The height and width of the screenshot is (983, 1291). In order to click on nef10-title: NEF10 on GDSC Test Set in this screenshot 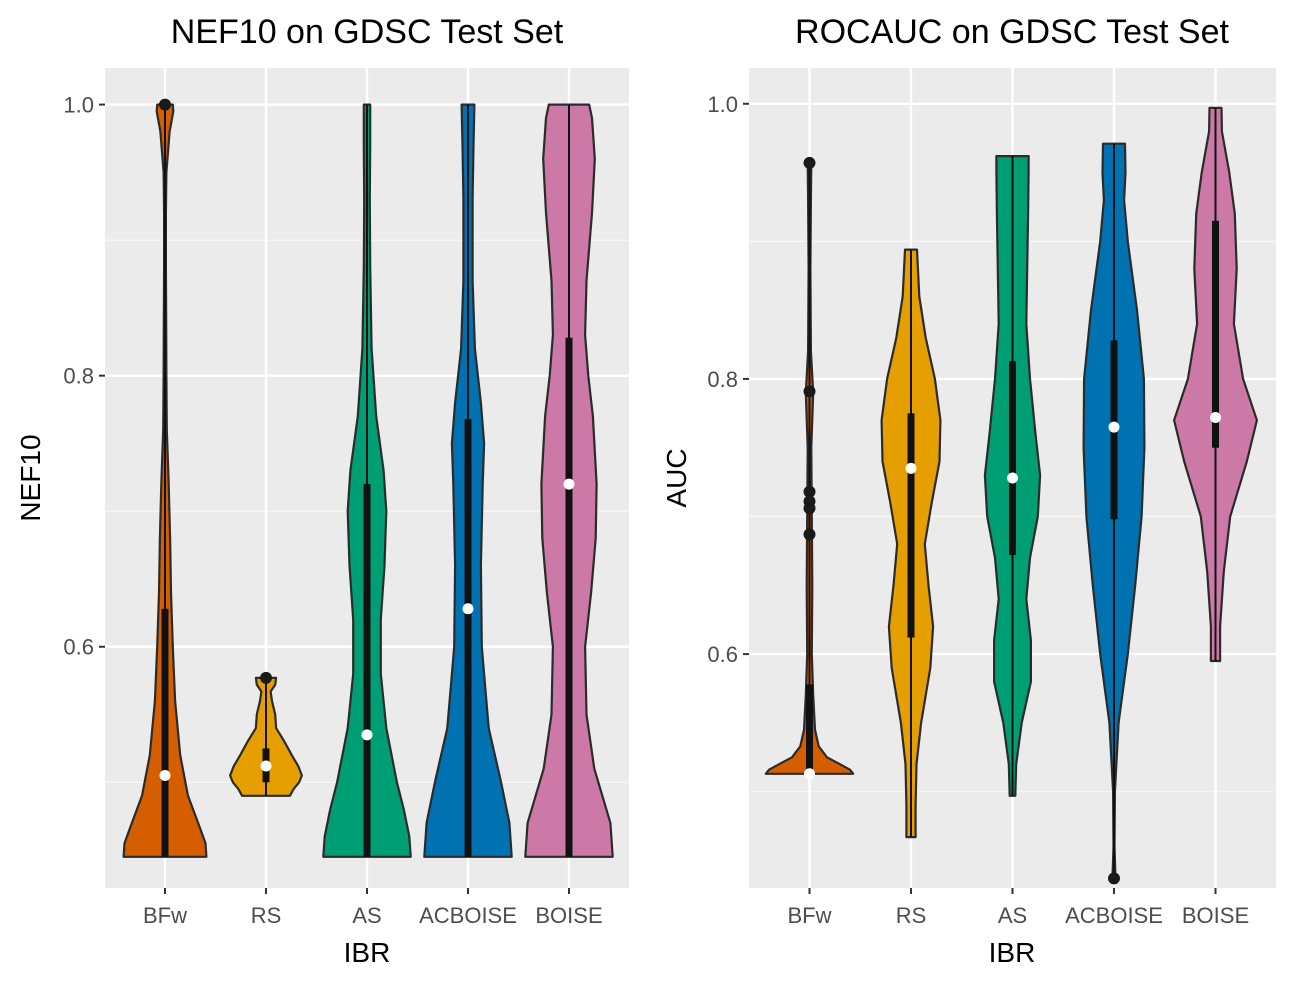, I will do `click(367, 32)`.